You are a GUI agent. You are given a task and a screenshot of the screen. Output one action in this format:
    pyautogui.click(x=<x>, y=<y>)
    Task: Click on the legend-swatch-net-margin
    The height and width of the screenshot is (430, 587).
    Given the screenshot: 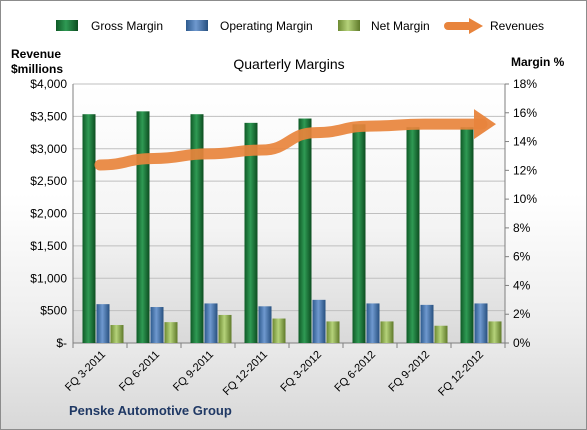 What is the action you would take?
    pyautogui.click(x=349, y=25)
    